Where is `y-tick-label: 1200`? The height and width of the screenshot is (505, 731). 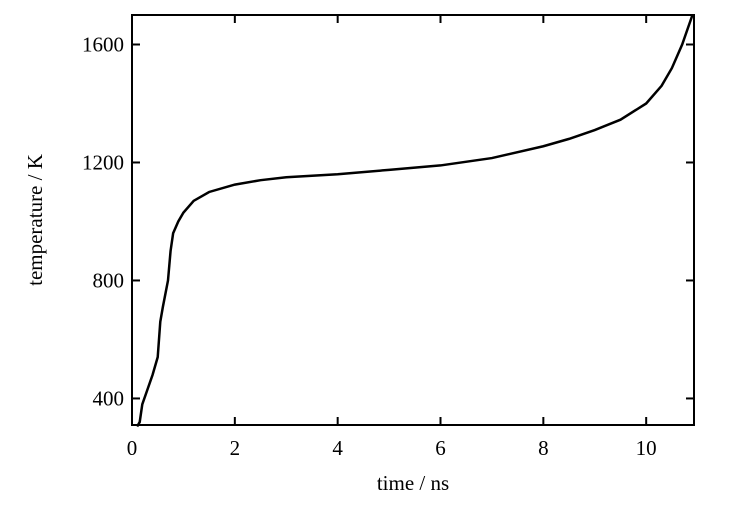
y-tick-label: 1200 is located at coordinates (103, 162).